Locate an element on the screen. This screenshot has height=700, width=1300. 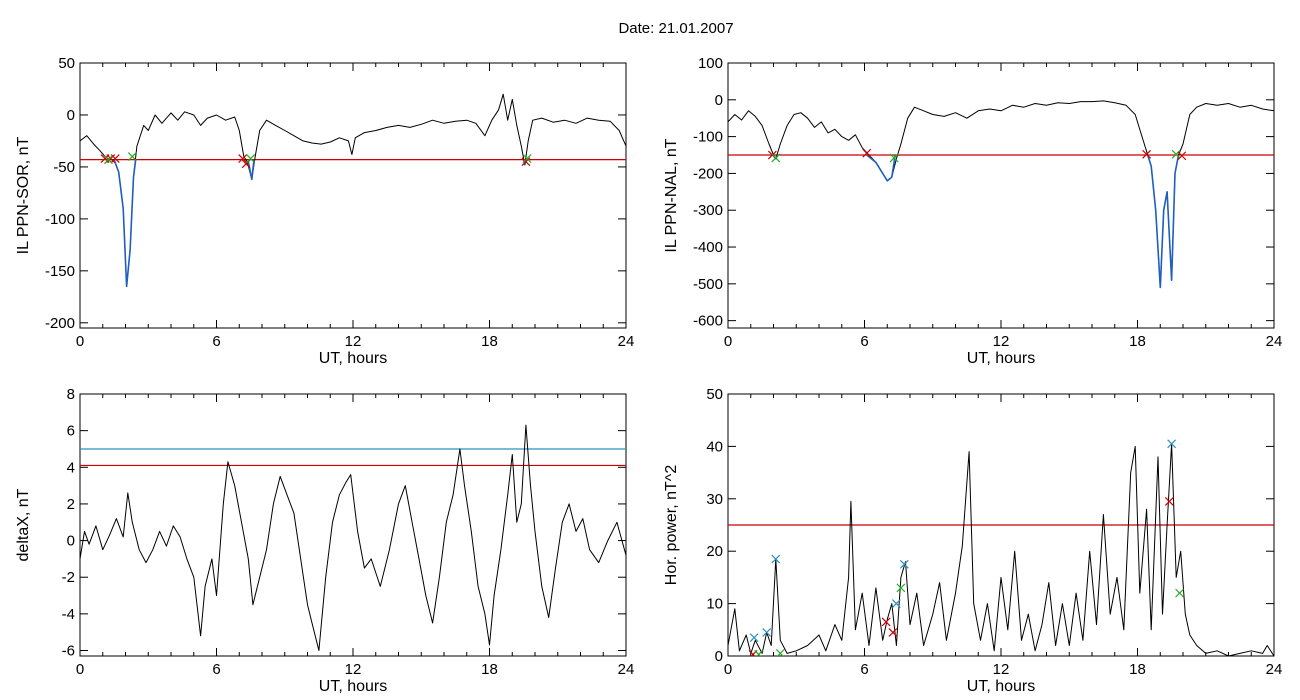
y-tick-label: 100 is located at coordinates (710, 63).